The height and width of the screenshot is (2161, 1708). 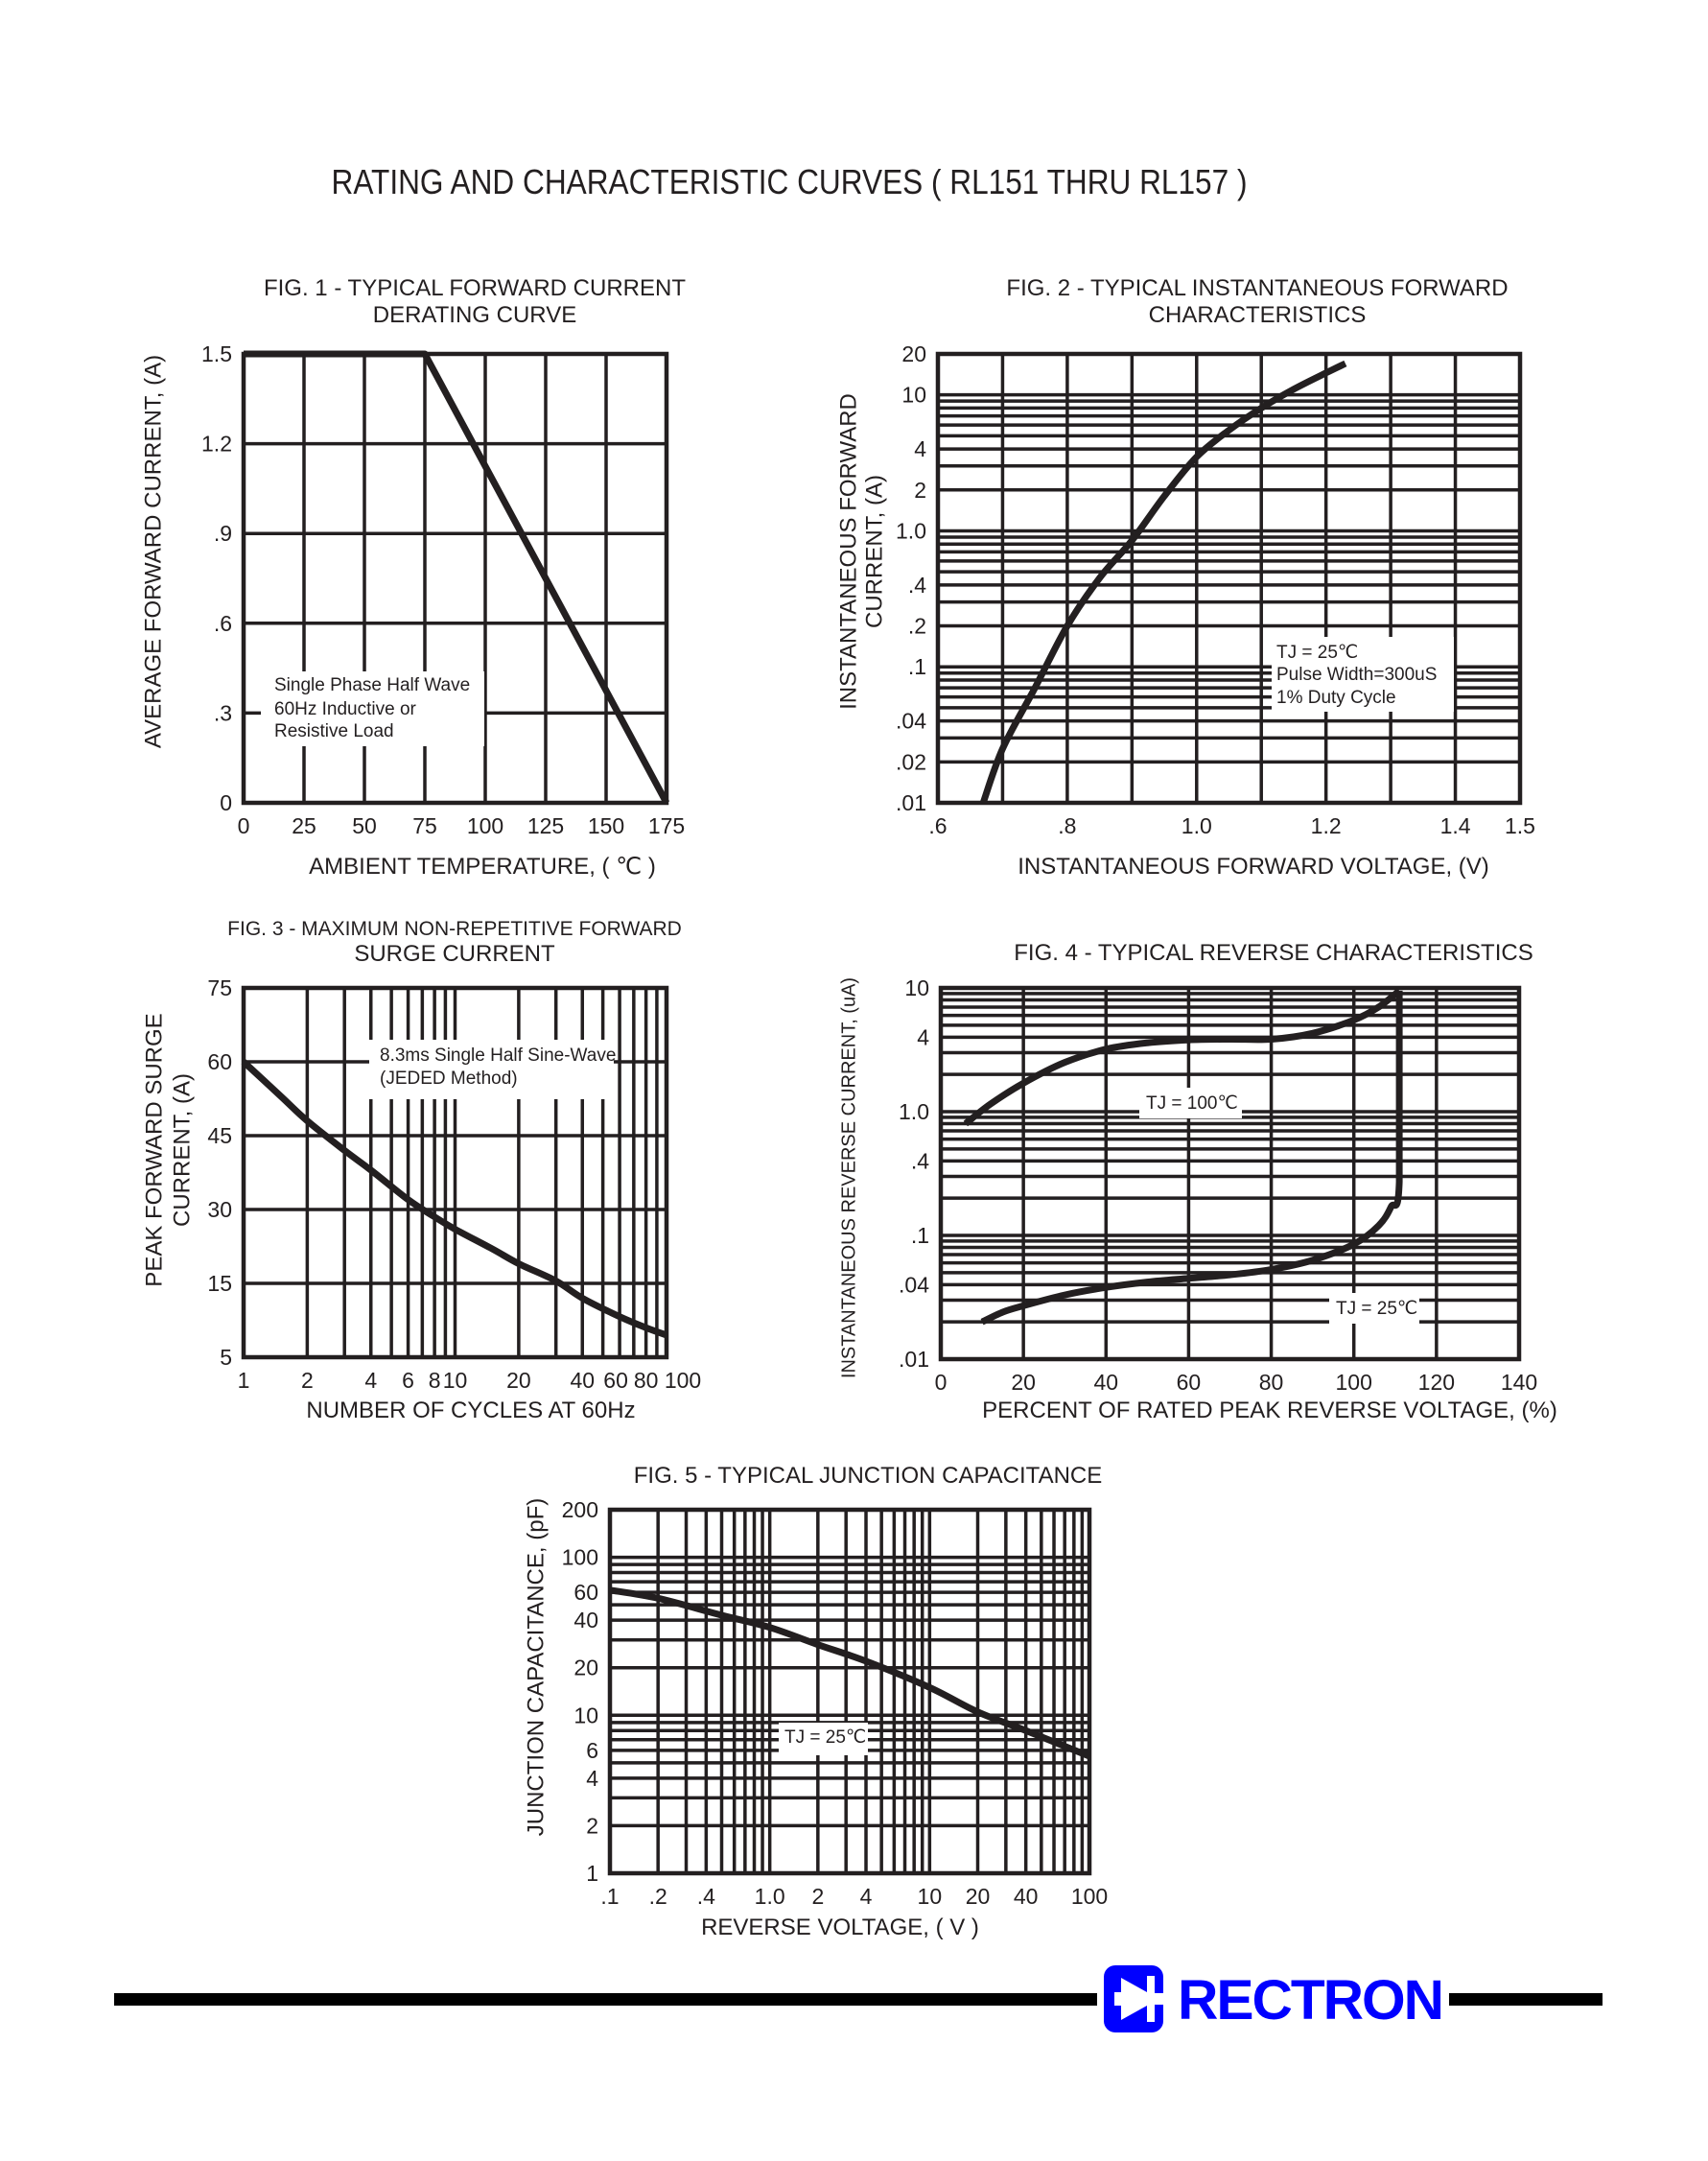 What do you see at coordinates (1310, 2000) in the screenshot?
I see `brand-logo-text: RECTRON` at bounding box center [1310, 2000].